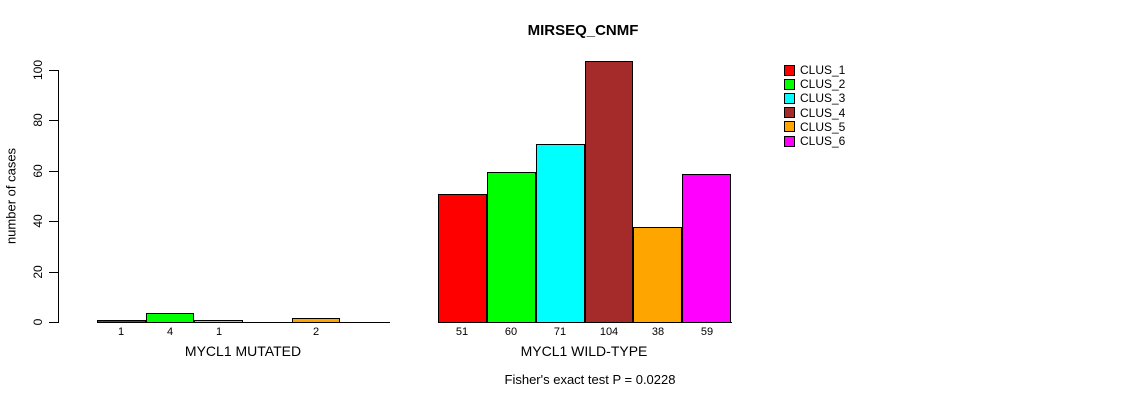  I want to click on legend-label: CLUS_1, so click(823, 70).